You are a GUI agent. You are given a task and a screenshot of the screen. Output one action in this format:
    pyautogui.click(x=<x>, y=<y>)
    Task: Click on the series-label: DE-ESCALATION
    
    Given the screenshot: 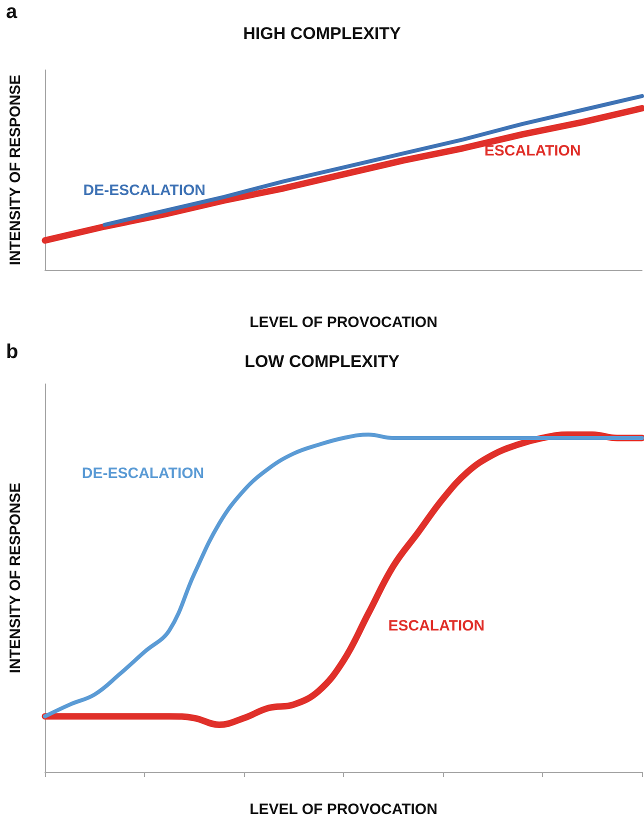 What is the action you would take?
    pyautogui.click(x=144, y=190)
    